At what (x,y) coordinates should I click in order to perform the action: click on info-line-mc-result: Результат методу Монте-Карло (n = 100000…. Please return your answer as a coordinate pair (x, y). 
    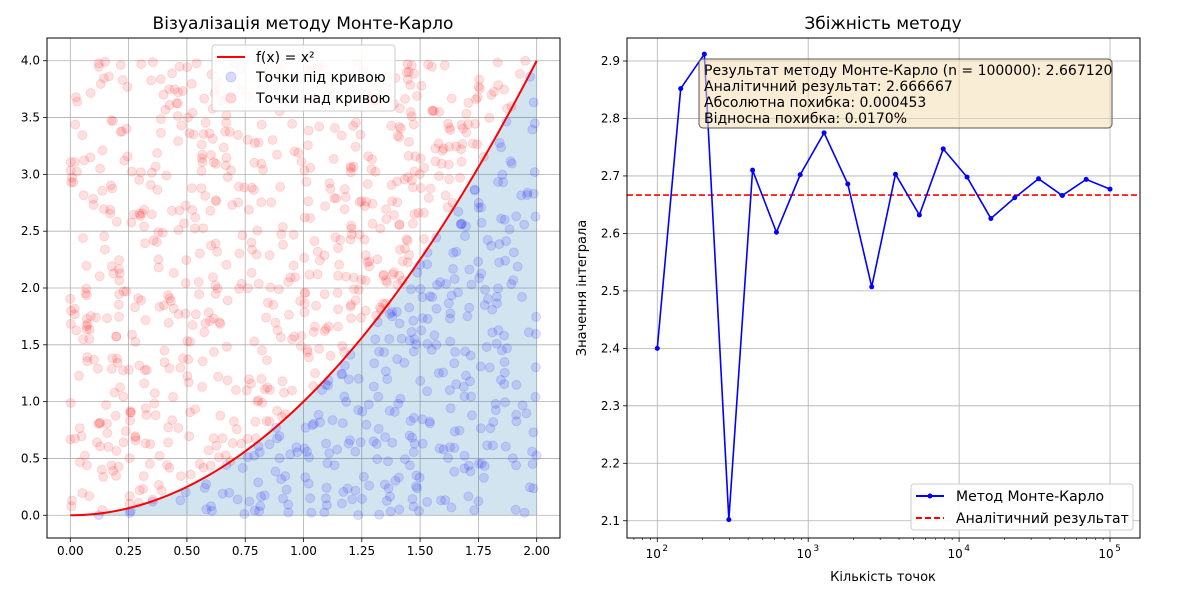
    Looking at the image, I should click on (908, 71).